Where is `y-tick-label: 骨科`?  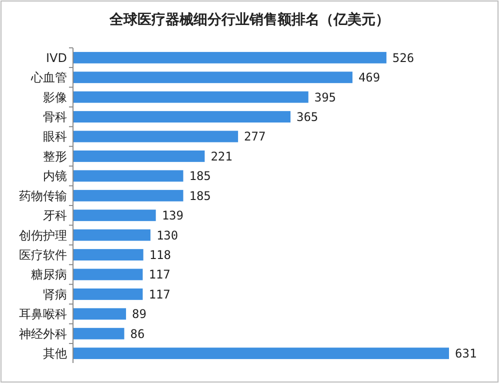 y-tick-label: 骨科 is located at coordinates (55, 117).